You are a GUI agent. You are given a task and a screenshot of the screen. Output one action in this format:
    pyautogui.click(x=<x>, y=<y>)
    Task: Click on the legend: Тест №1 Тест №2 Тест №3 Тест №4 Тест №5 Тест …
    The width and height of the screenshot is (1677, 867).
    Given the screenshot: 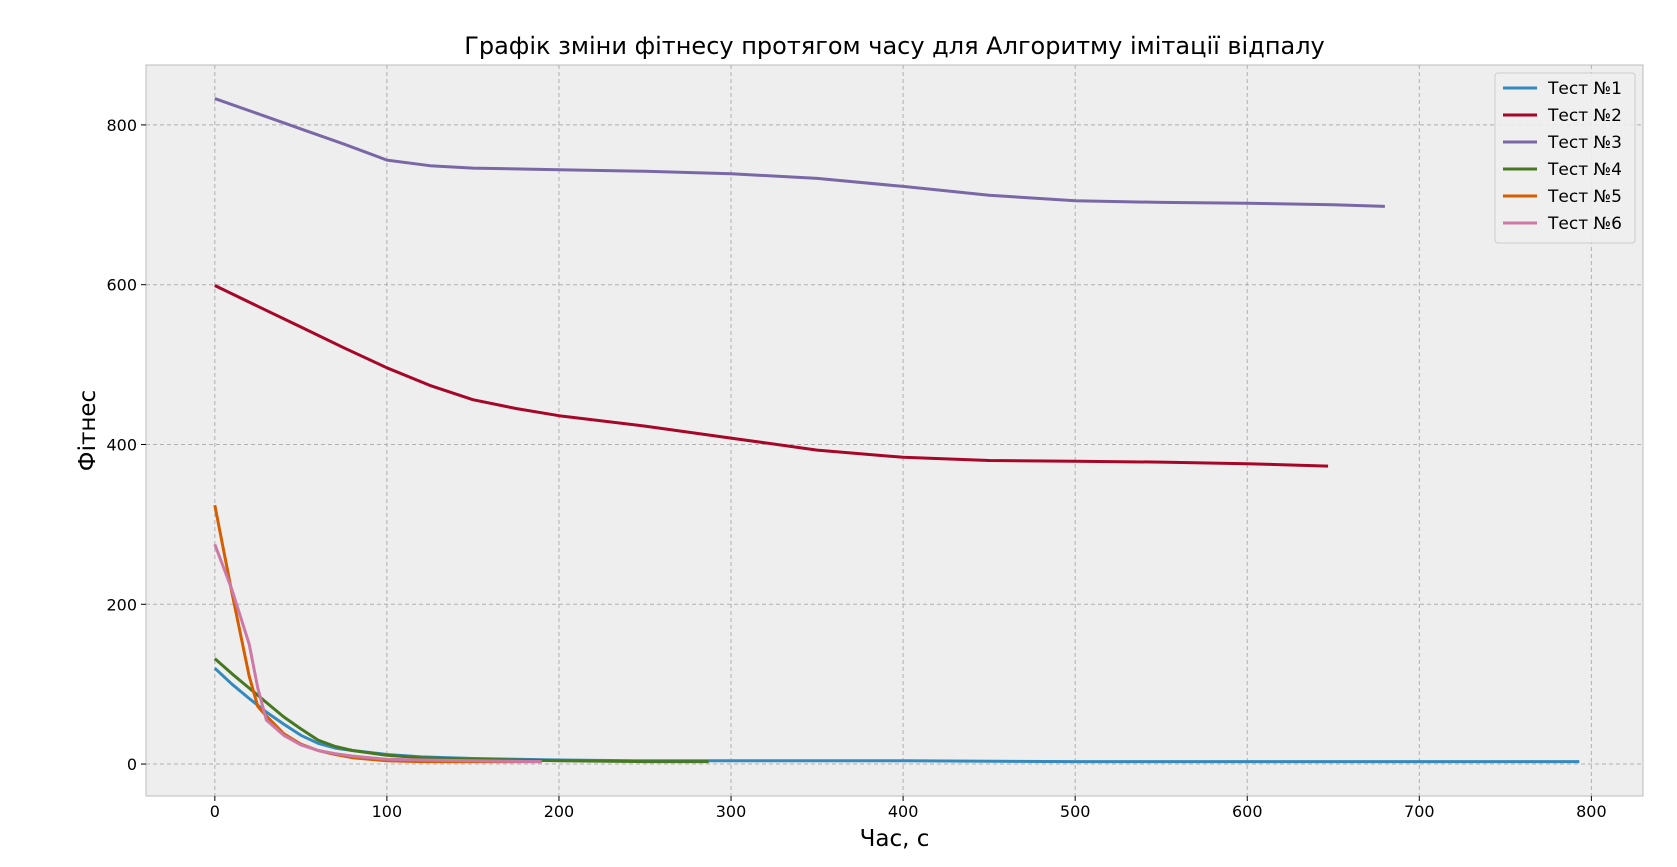 What is the action you would take?
    pyautogui.click(x=1565, y=158)
    